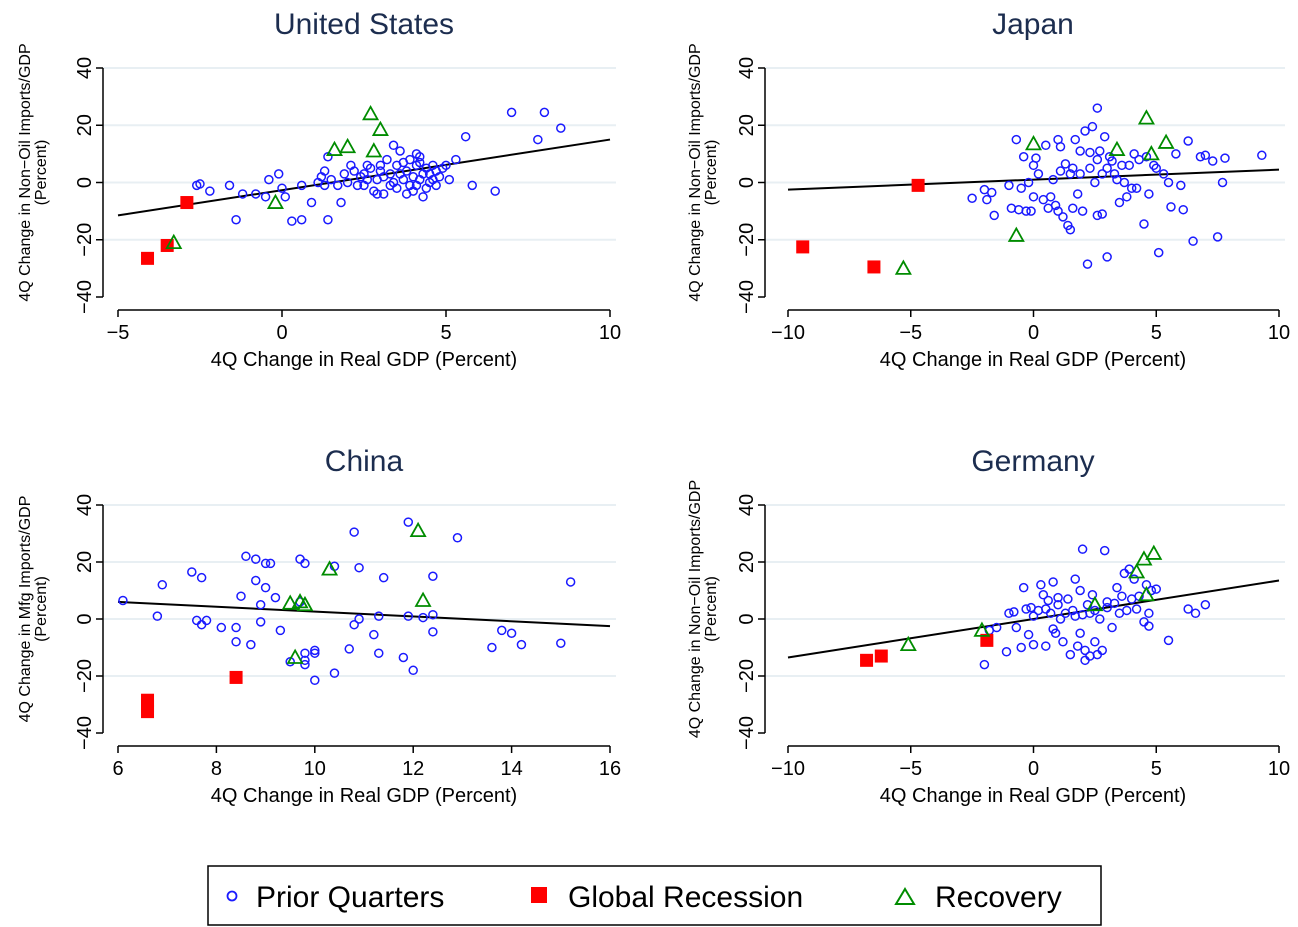  Describe the element at coordinates (216, 769) in the screenshot. I see `x-tick-label: 8` at that location.